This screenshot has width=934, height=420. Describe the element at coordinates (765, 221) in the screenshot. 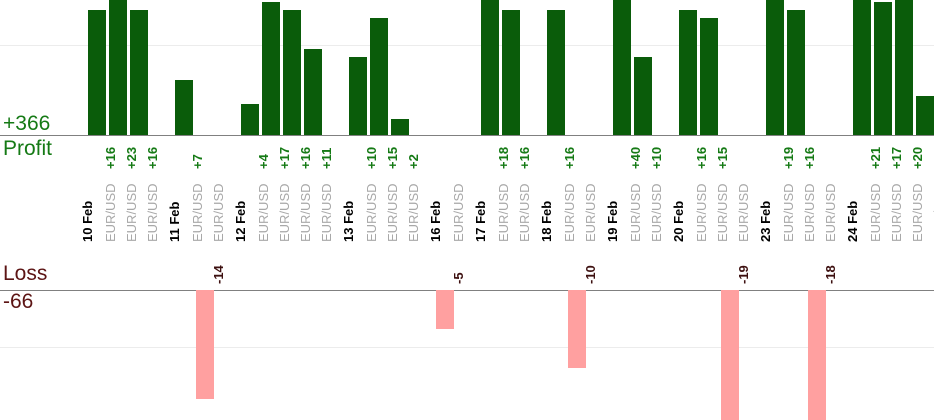

I see `x-label-date: 23 Feb` at that location.